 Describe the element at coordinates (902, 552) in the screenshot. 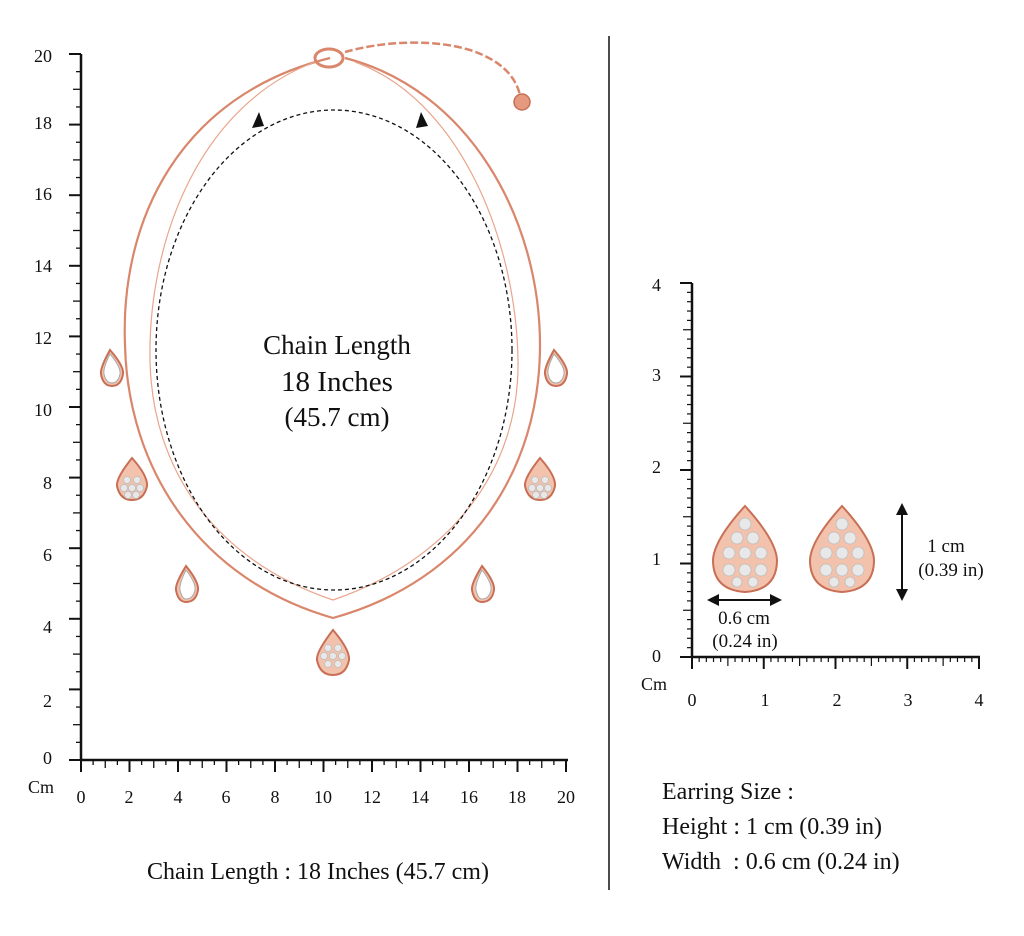

I see `height-arrow-icon` at that location.